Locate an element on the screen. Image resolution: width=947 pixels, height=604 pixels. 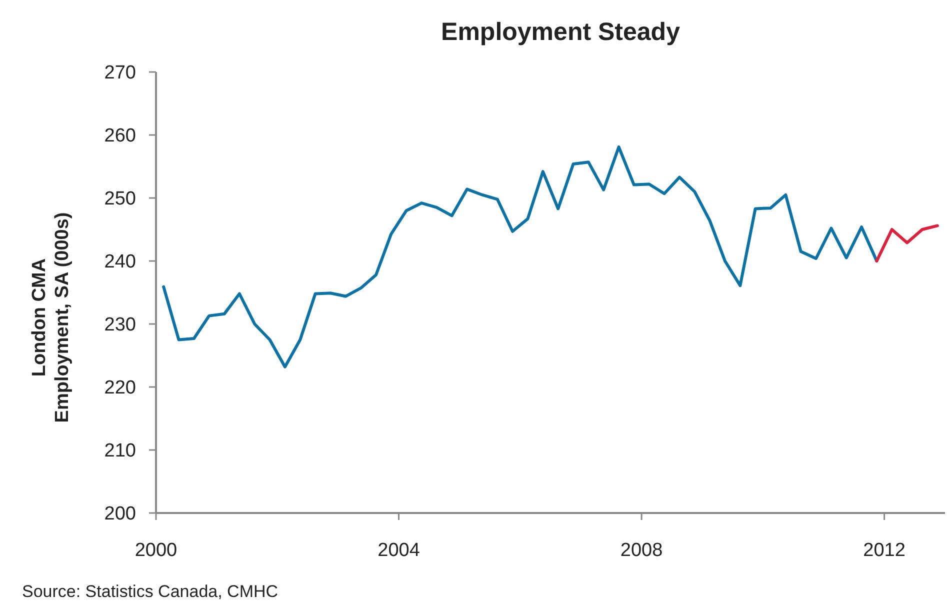
y-tick-label: 250 is located at coordinates (120, 199).